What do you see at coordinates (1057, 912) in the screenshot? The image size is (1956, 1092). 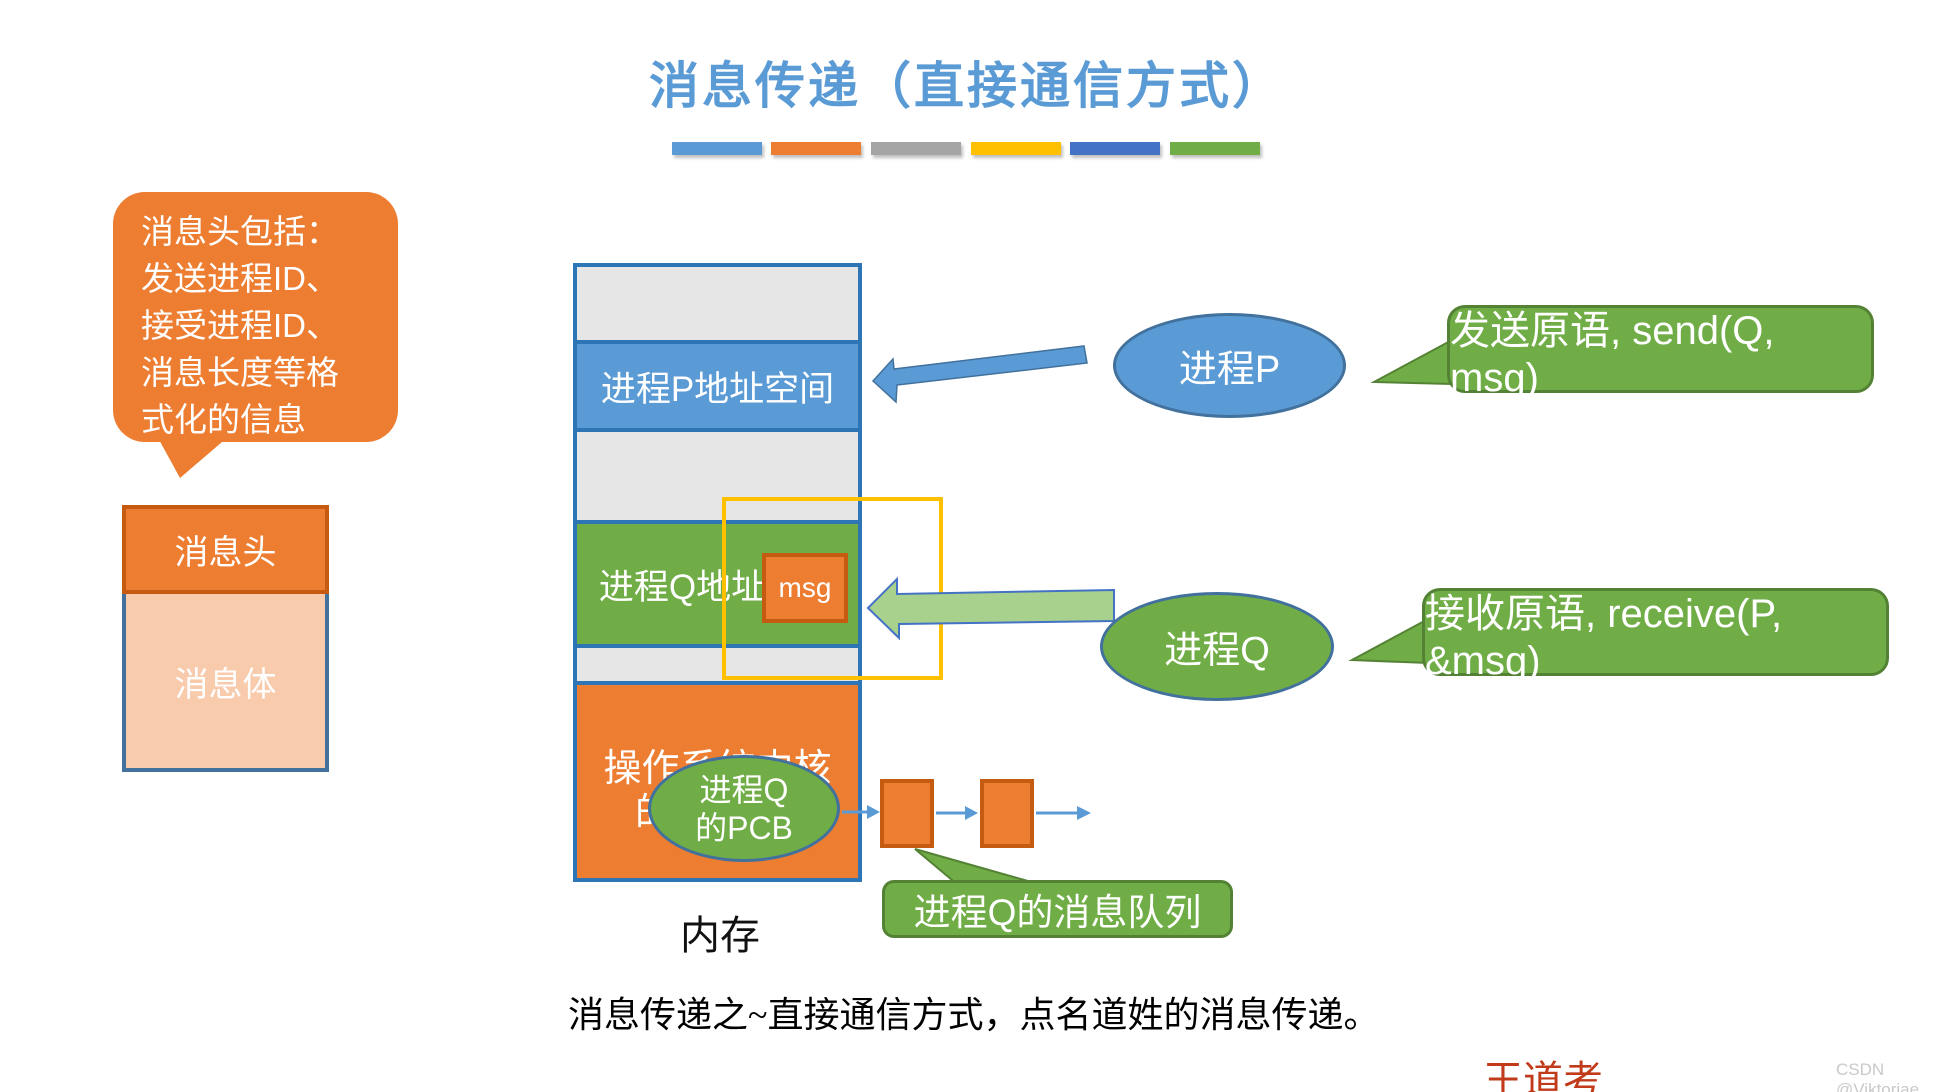 I see `message-queue-label: 进程Q的消息队列` at bounding box center [1057, 912].